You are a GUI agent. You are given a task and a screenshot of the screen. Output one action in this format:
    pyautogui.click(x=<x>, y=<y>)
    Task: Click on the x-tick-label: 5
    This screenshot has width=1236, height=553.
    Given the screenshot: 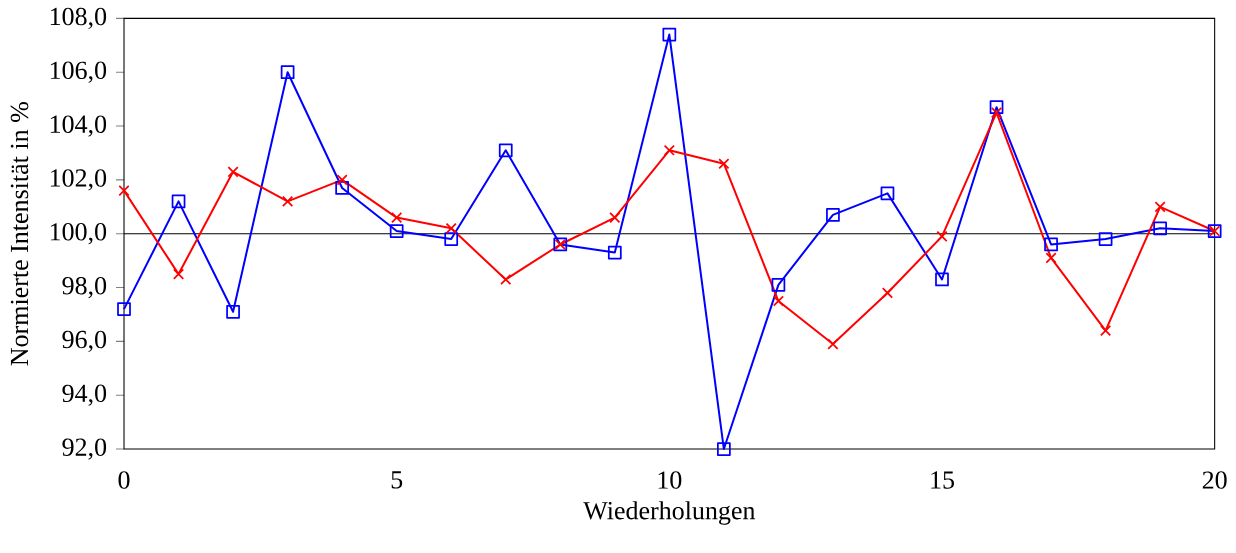 What is the action you would take?
    pyautogui.click(x=397, y=480)
    